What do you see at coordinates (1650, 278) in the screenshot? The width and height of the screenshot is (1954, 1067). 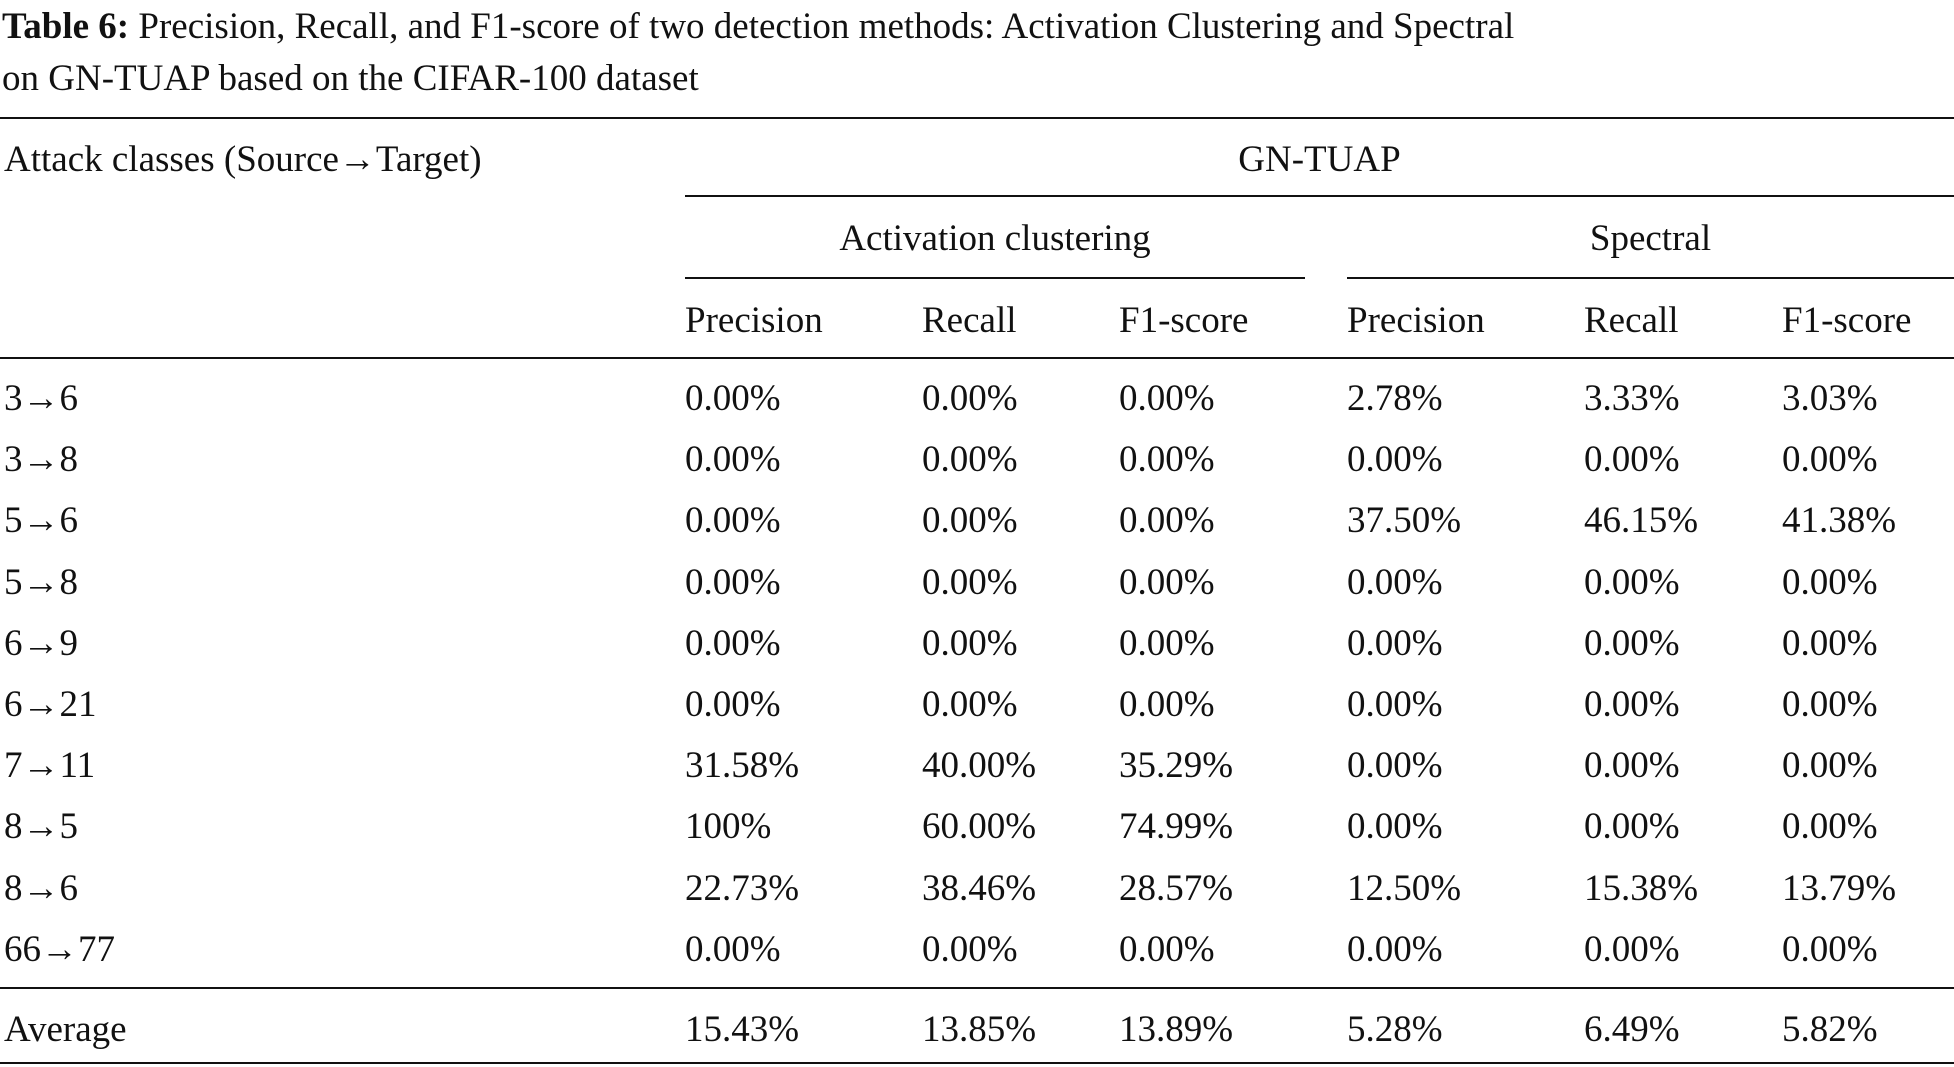 I see `method-rule-spectral` at bounding box center [1650, 278].